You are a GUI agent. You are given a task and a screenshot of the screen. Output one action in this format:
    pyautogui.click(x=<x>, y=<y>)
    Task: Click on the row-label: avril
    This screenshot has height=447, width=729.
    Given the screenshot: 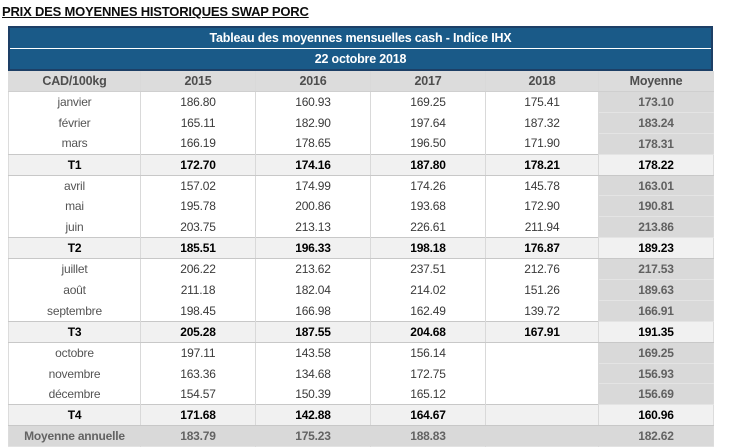 What is the action you would take?
    pyautogui.click(x=74, y=185)
    